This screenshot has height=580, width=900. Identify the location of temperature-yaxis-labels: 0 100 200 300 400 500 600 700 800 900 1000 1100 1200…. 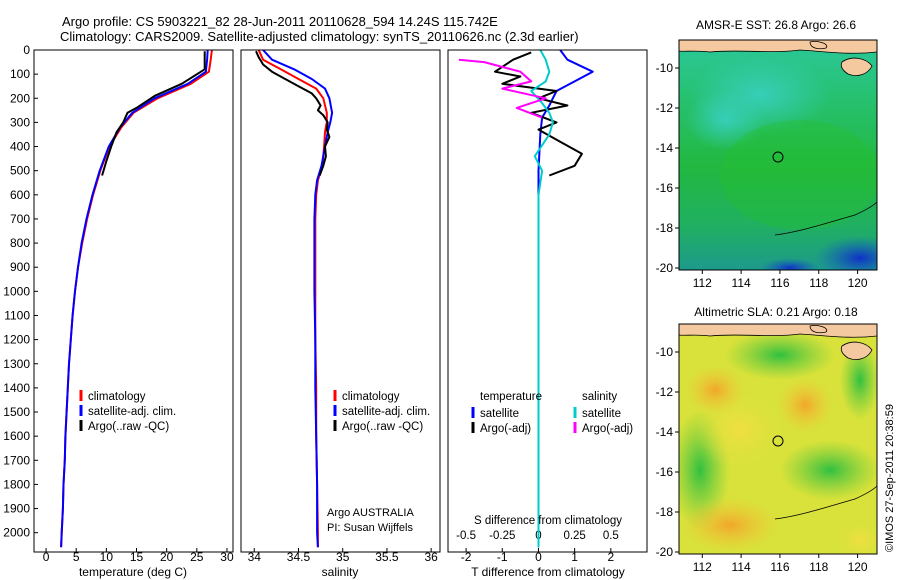
(20, 291).